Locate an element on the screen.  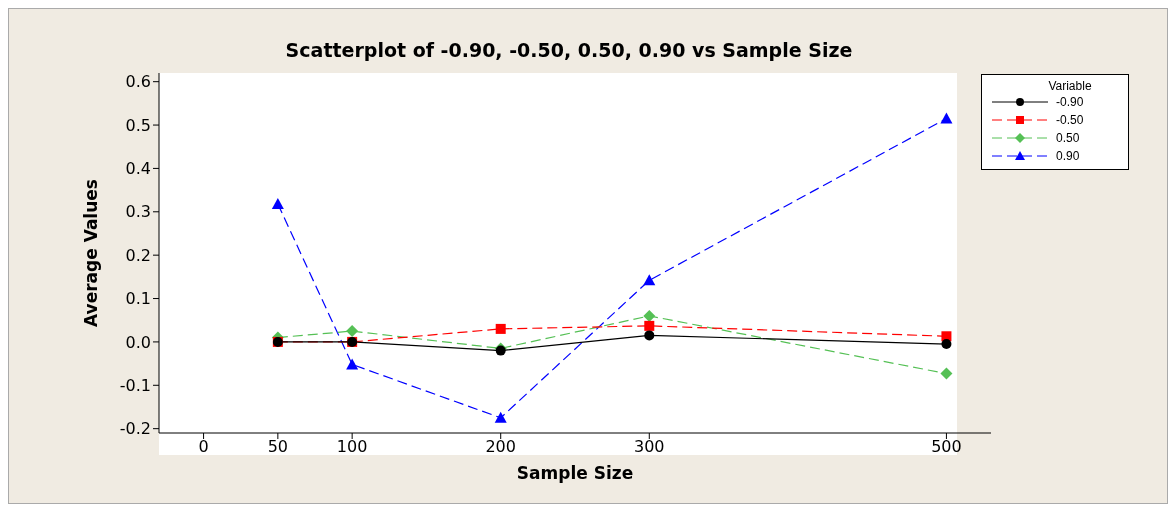
y-axis-title: Average Values is located at coordinates (91, 253).